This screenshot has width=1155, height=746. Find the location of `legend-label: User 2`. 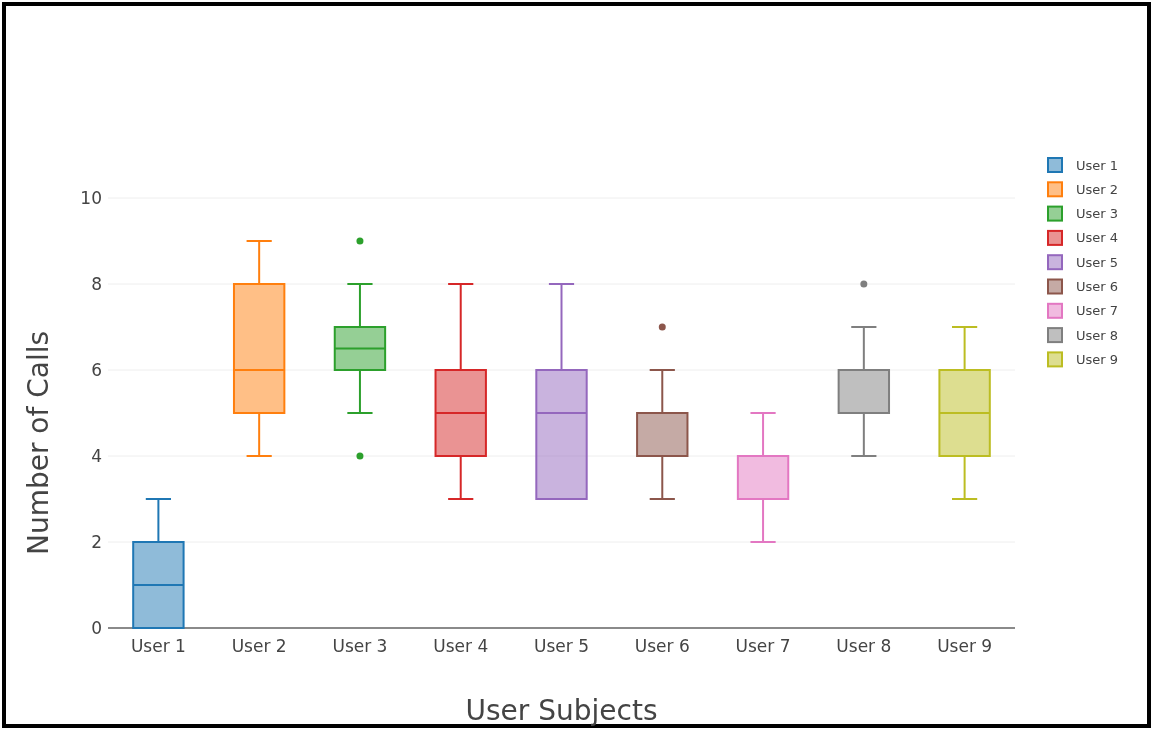

legend-label: User 2 is located at coordinates (1097, 189).